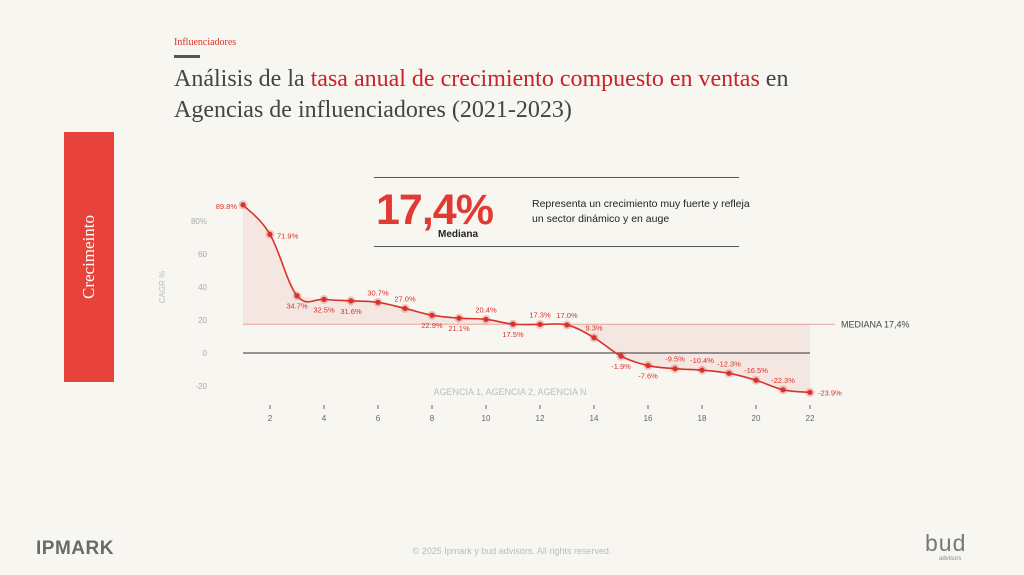 The height and width of the screenshot is (575, 1024). I want to click on data-label: -7.6%, so click(648, 376).